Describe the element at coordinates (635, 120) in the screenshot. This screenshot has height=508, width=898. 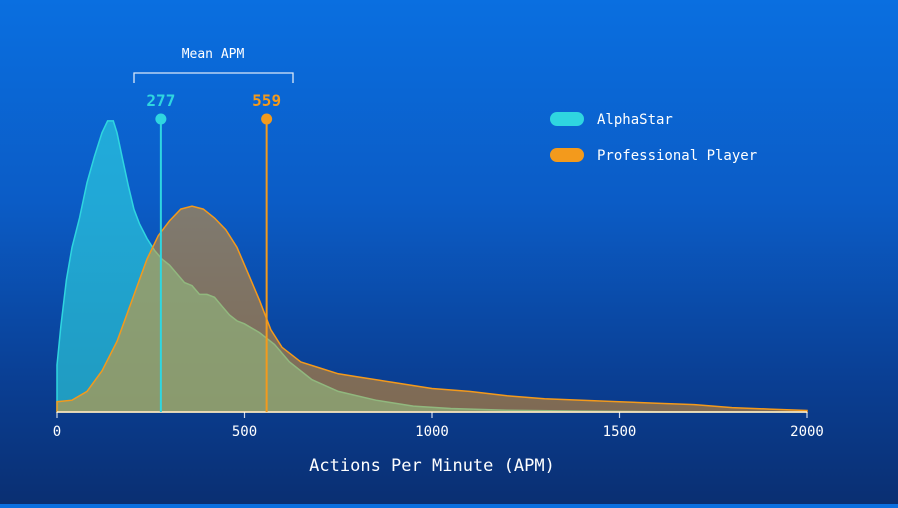
I see `legend-label-alphastar: AlphaStar` at that location.